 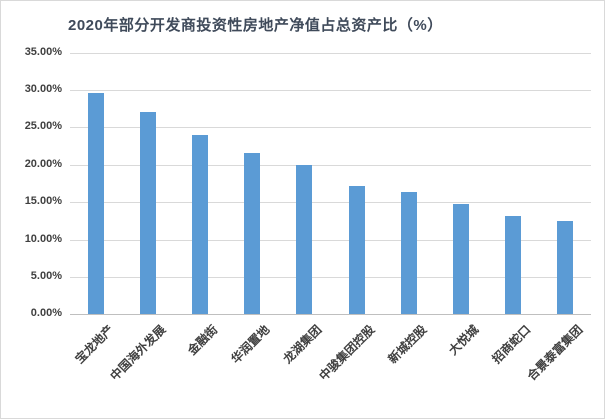 What do you see at coordinates (255, 25) in the screenshot?
I see `chart-title: 2020年部分开发商投资性房地产净值占总资产比（%）` at bounding box center [255, 25].